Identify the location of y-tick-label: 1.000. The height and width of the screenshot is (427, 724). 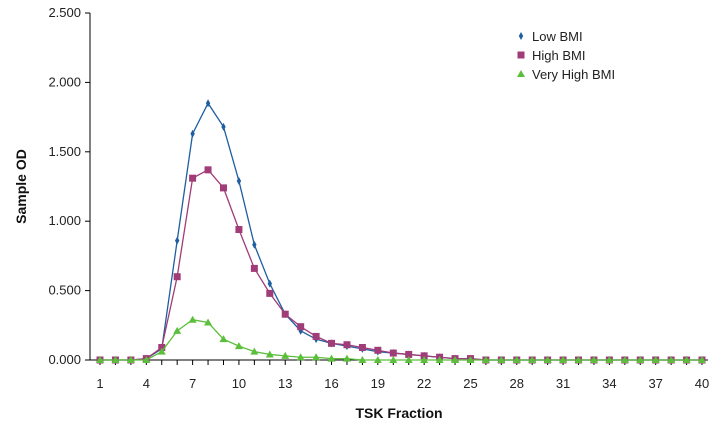
(64, 220).